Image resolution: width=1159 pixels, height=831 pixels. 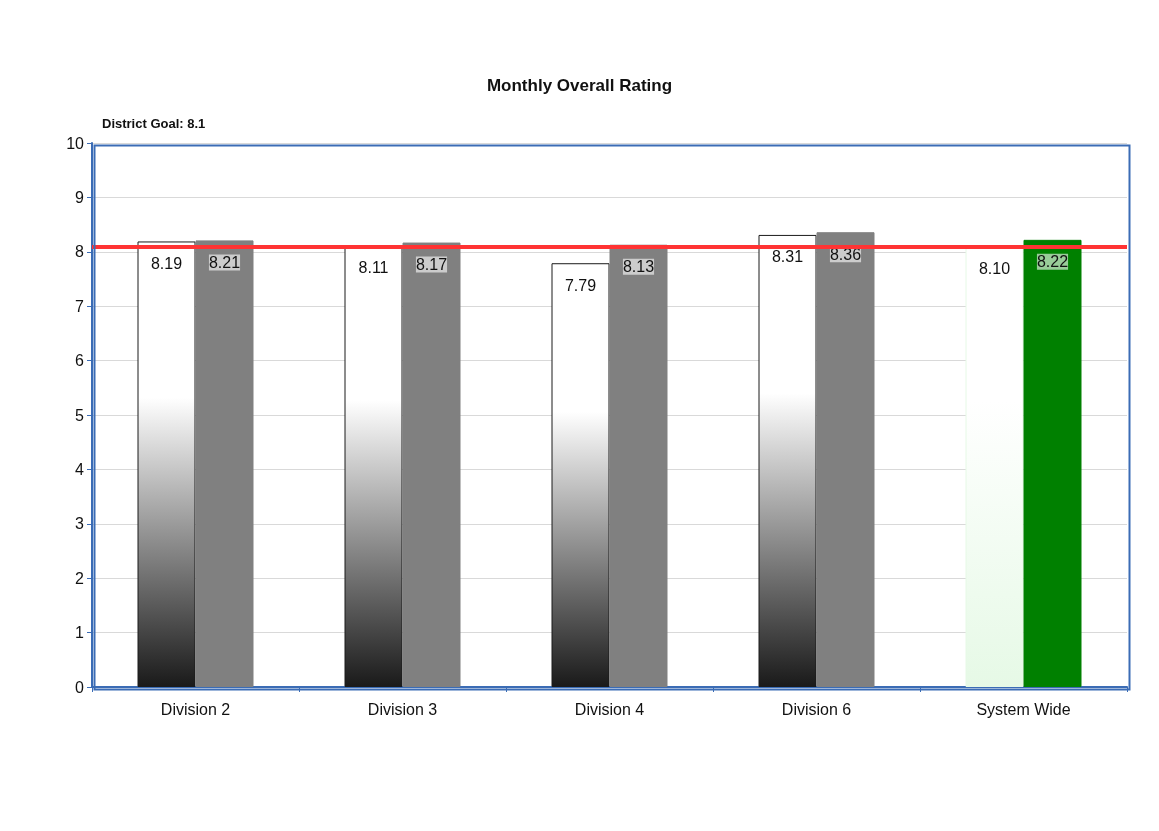 What do you see at coordinates (787, 257) in the screenshot?
I see `data-label: 8.31` at bounding box center [787, 257].